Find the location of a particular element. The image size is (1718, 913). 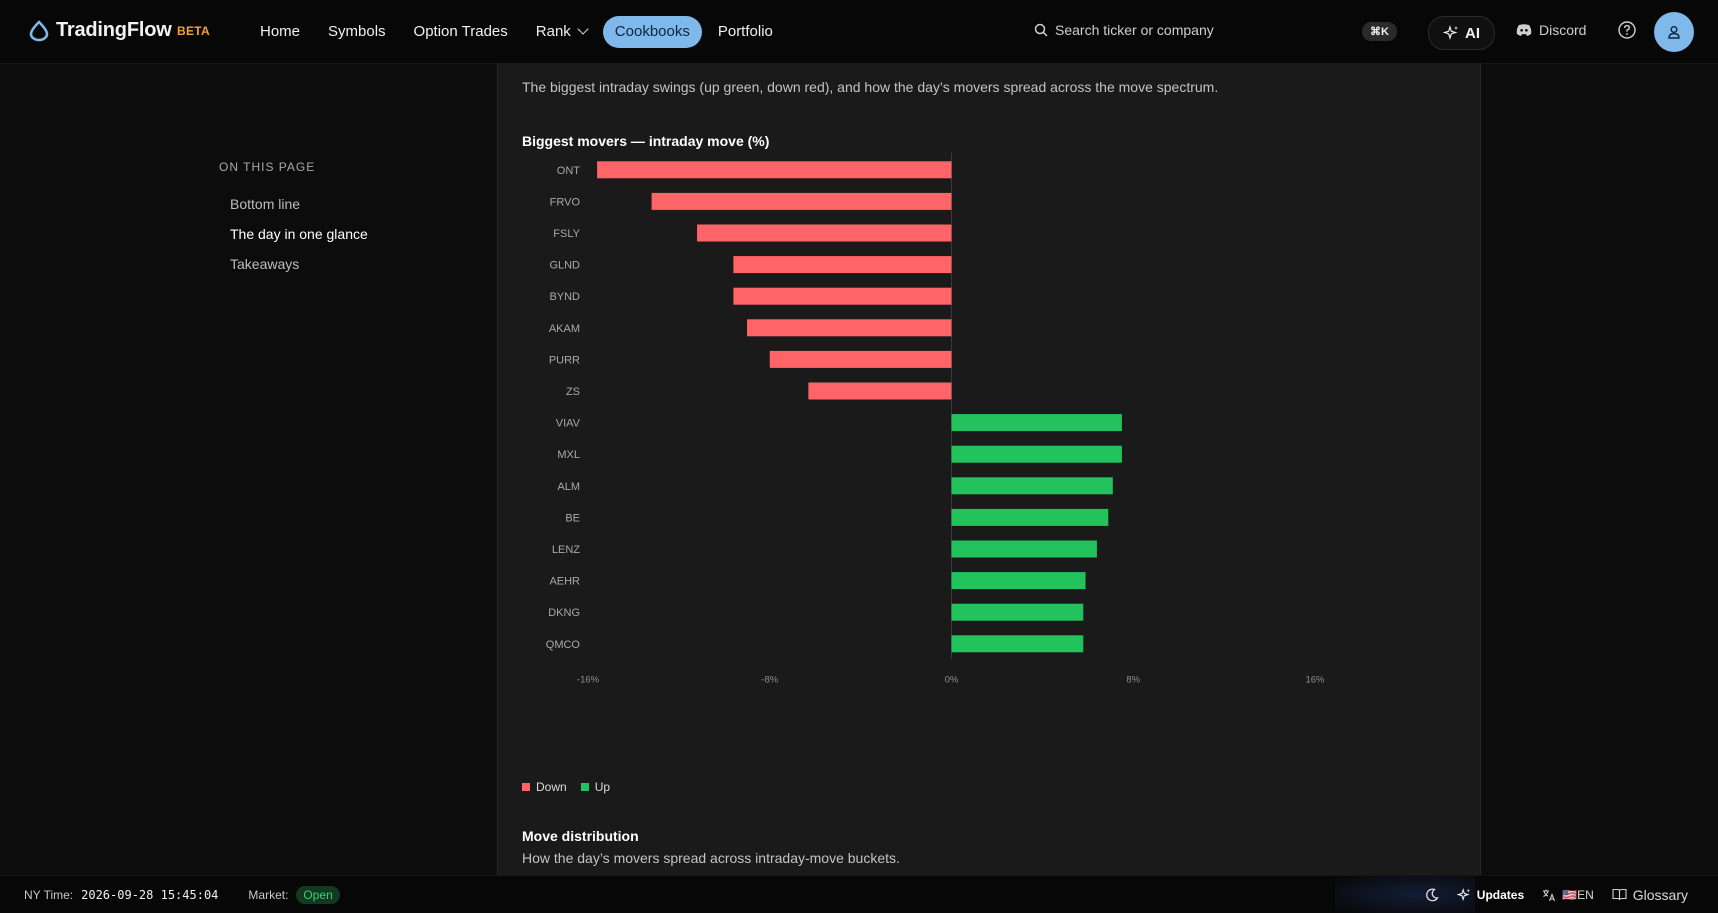

chart-title: Biggest movers — intraday move (%) is located at coordinates (646, 141).